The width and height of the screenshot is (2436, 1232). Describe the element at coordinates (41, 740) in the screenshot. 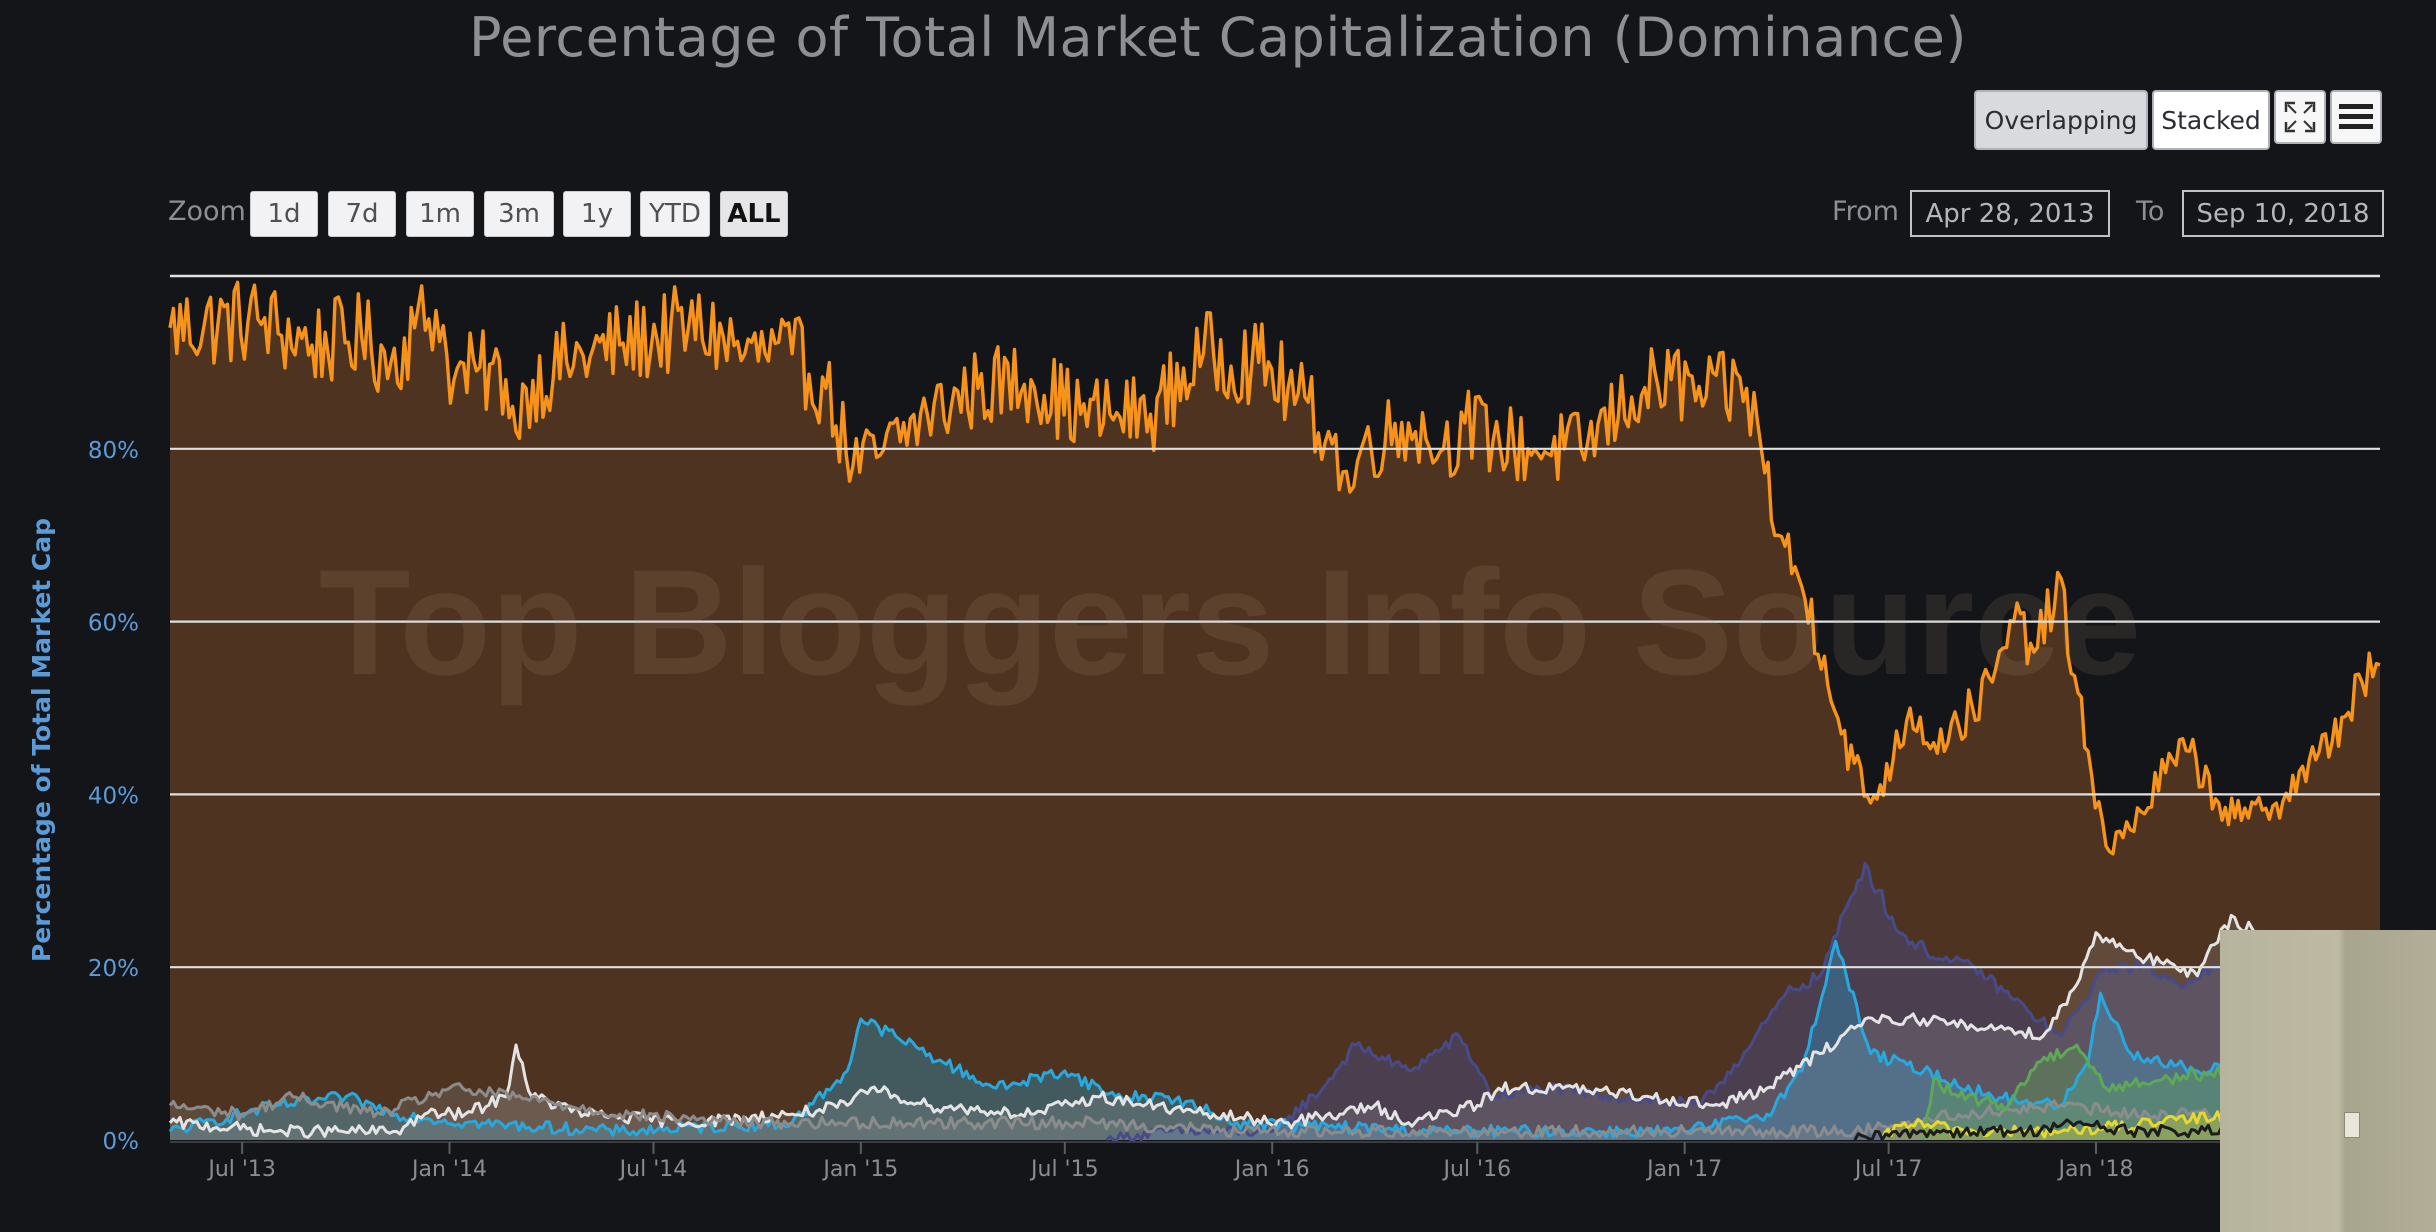

I see `y-axis-title: Percentage of Total Market Cap` at that location.